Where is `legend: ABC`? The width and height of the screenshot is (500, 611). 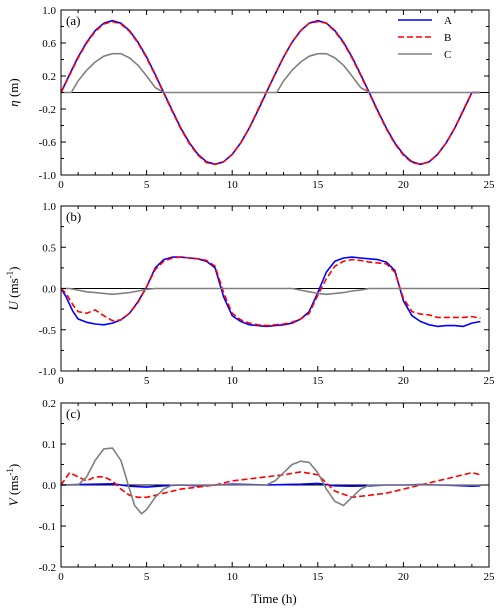
legend: ABC is located at coordinates (425, 38).